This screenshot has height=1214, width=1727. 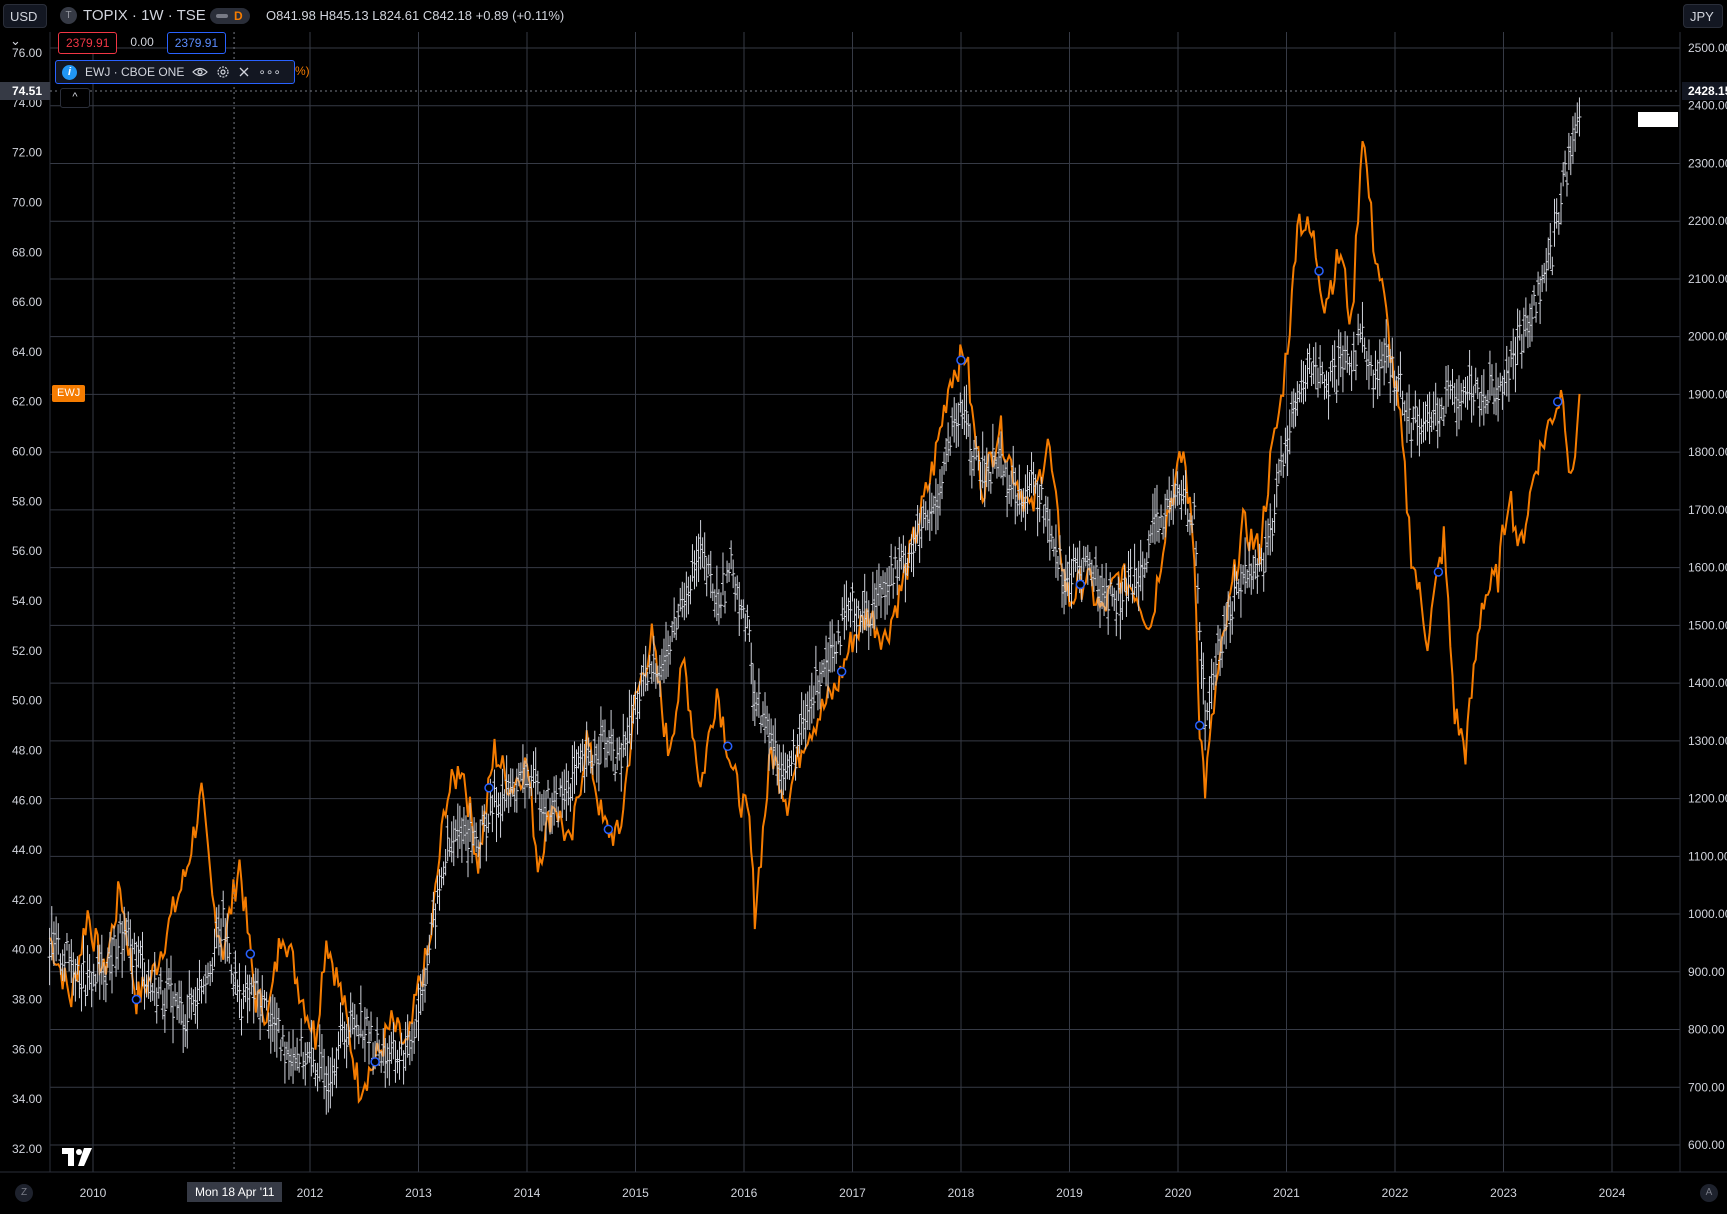 What do you see at coordinates (1707, 914) in the screenshot?
I see `right-axis-tick-label: 1000.00` at bounding box center [1707, 914].